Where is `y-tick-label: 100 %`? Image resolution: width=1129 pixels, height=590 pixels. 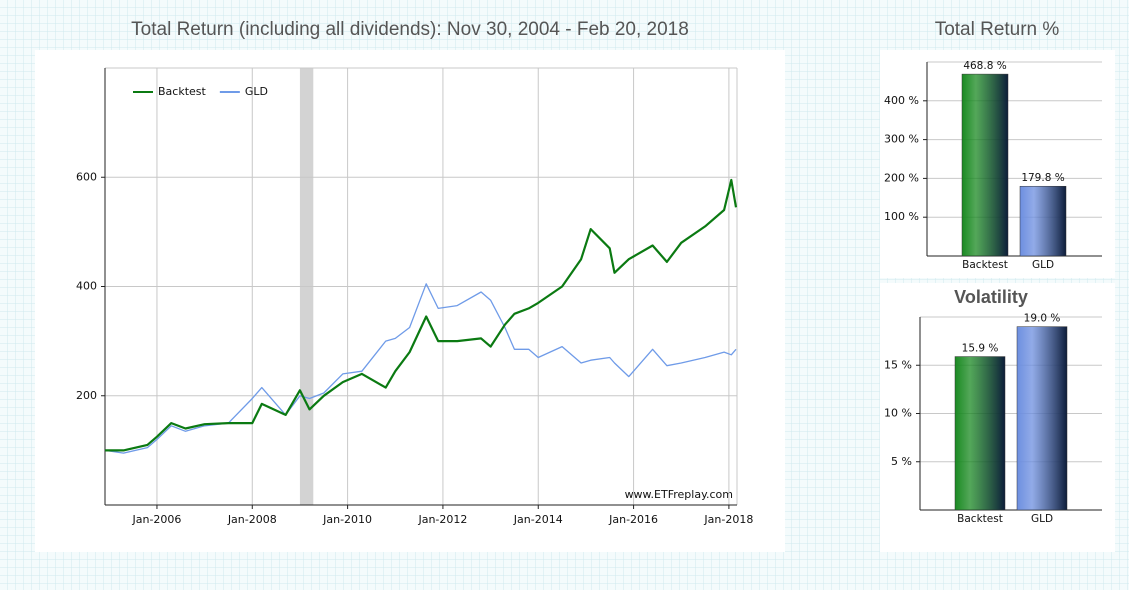 y-tick-label: 100 % is located at coordinates (901, 216).